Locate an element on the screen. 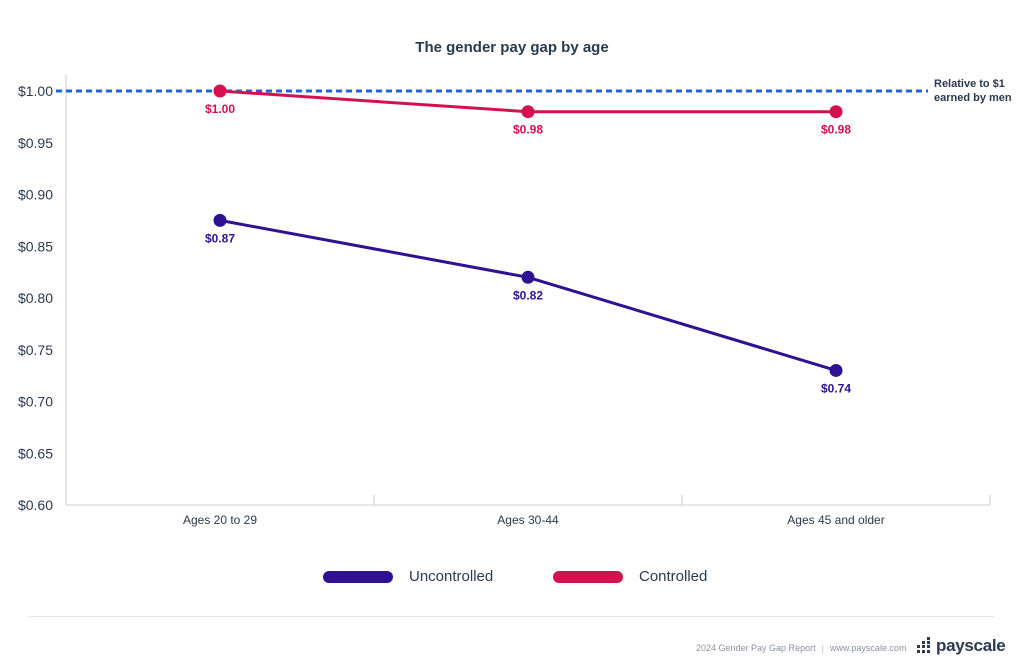 The image size is (1024, 670). x-tick-label: Ages 20 to 29 is located at coordinates (220, 520).